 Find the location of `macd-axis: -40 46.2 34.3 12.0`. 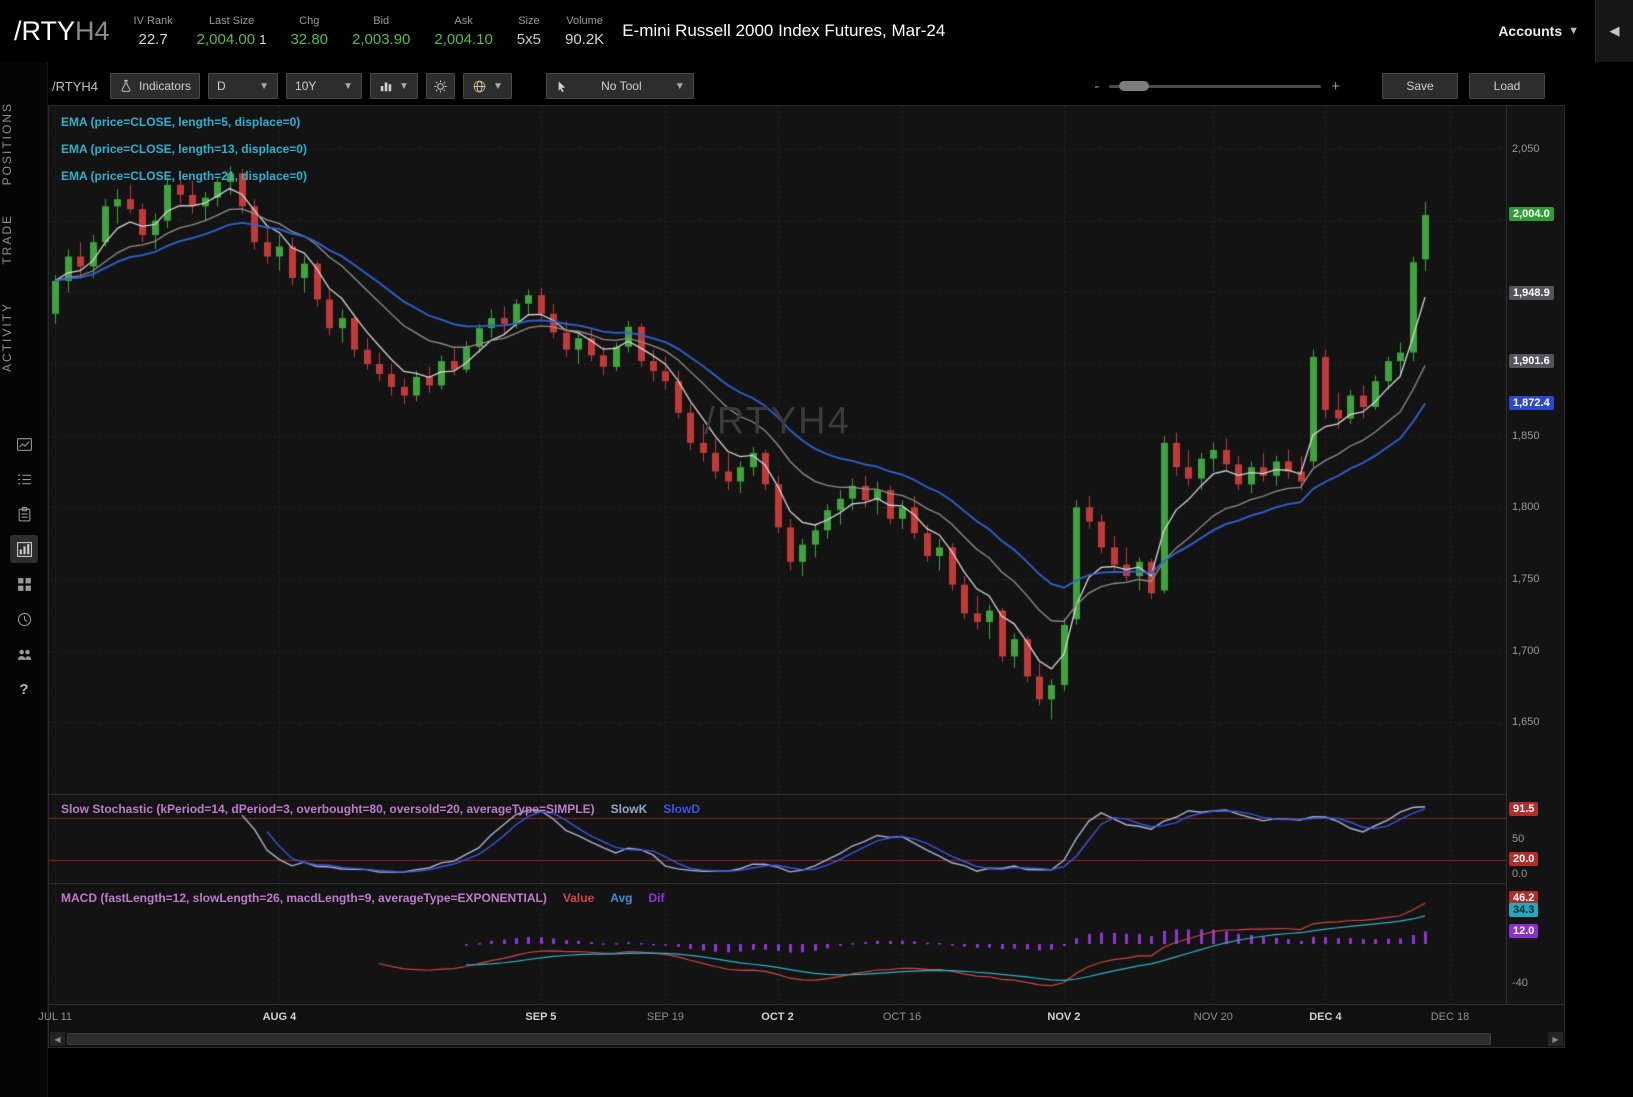

macd-axis: -40 46.2 34.3 12.0 is located at coordinates (1536, 944).